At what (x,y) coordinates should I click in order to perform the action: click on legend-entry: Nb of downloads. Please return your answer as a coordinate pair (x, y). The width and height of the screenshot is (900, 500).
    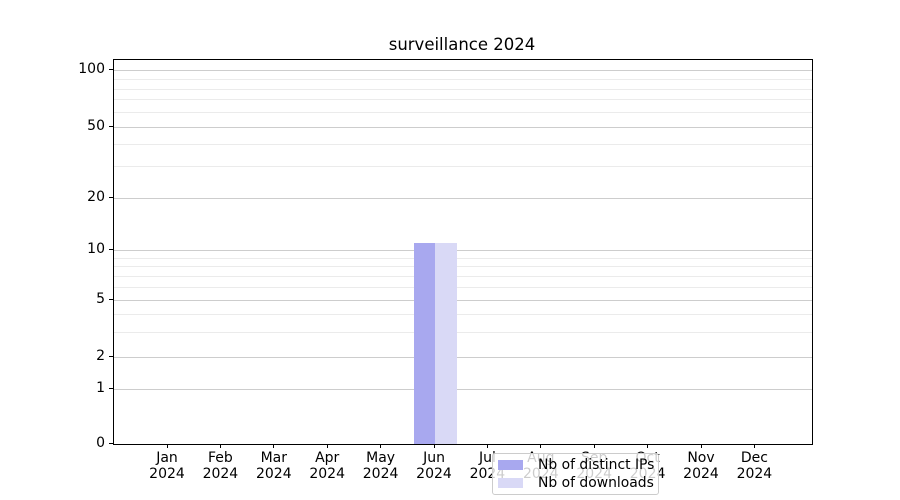
    Looking at the image, I should click on (575, 483).